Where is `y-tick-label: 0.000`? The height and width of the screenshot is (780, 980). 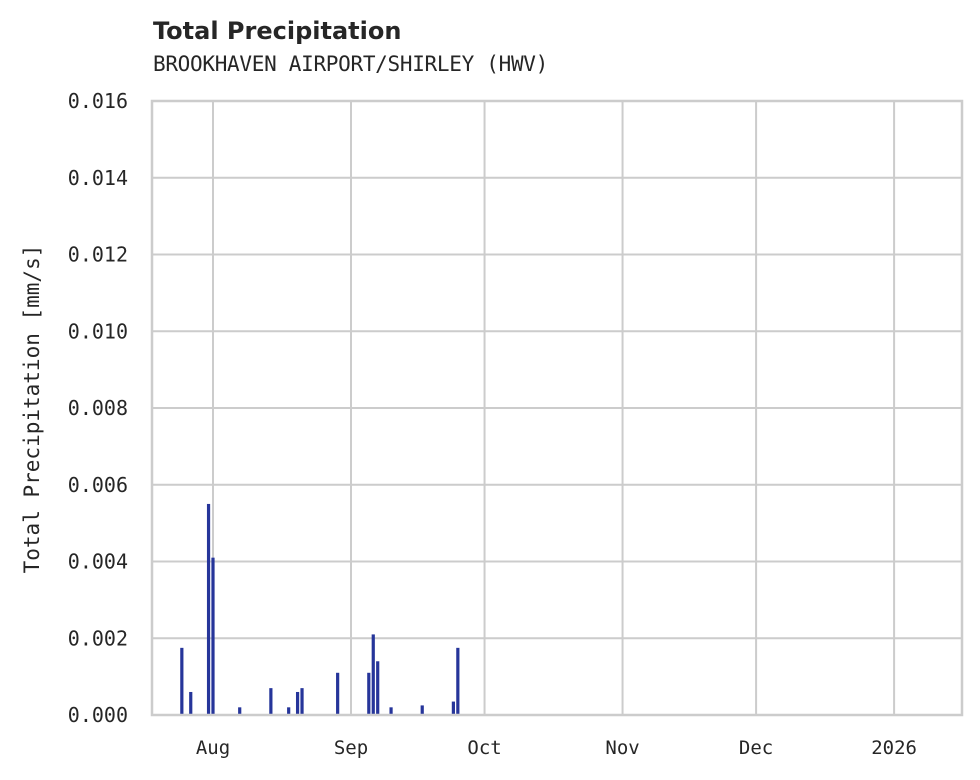
y-tick-label: 0.000 is located at coordinates (98, 715).